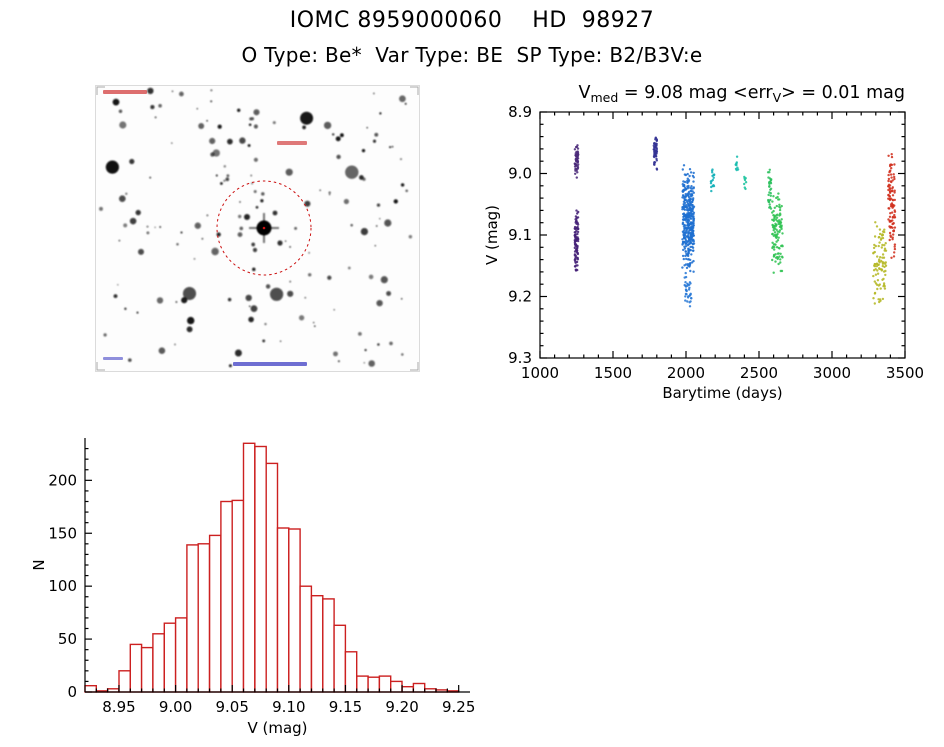 The height and width of the screenshot is (747, 944). What do you see at coordinates (175, 707) in the screenshot?
I see `svg-text: 9.00` at bounding box center [175, 707].